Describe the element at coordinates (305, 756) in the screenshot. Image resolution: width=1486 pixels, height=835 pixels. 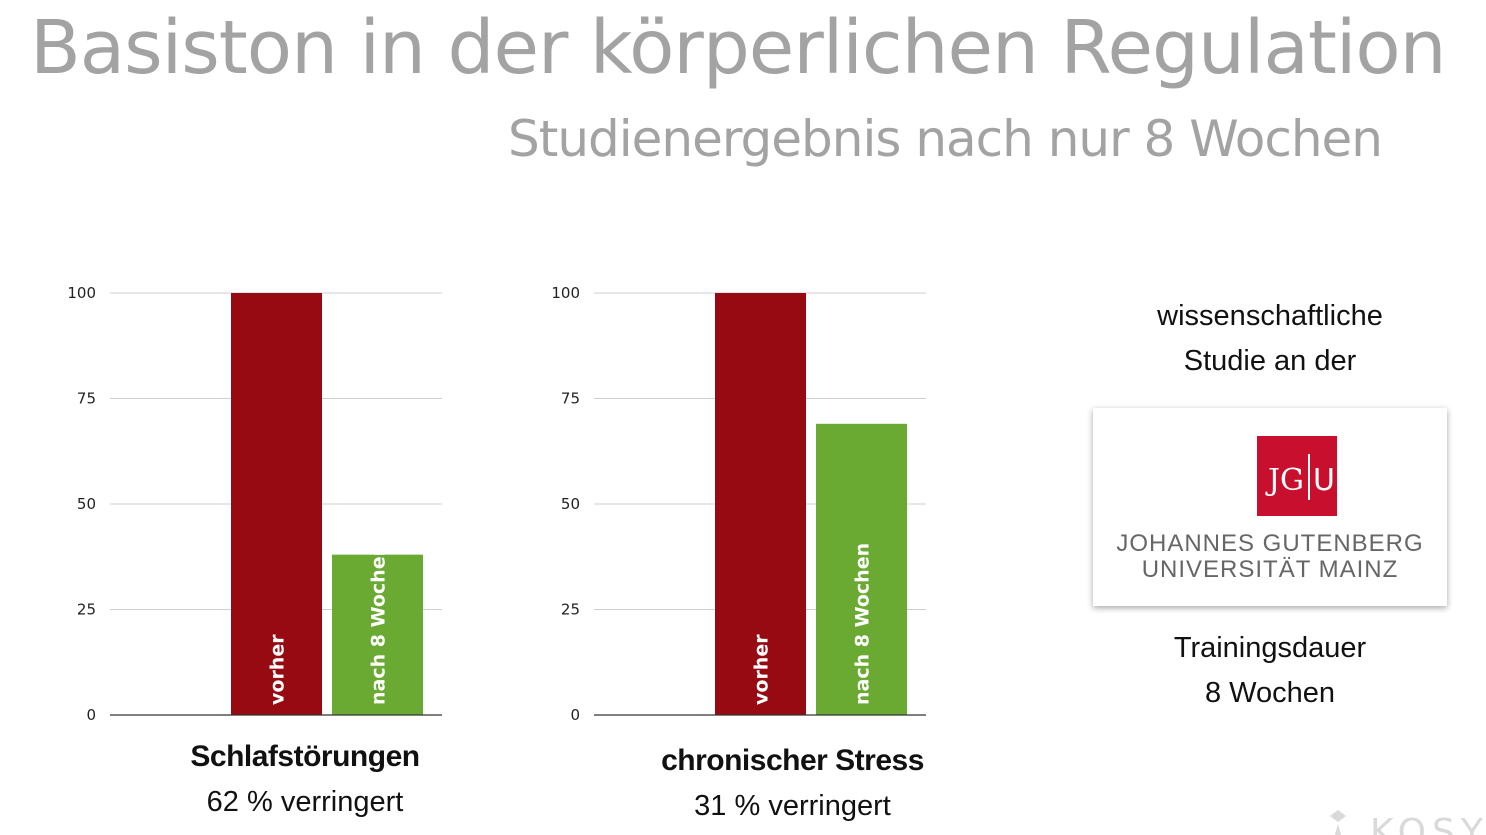
I see `chart-title: Schlafstörungen` at that location.